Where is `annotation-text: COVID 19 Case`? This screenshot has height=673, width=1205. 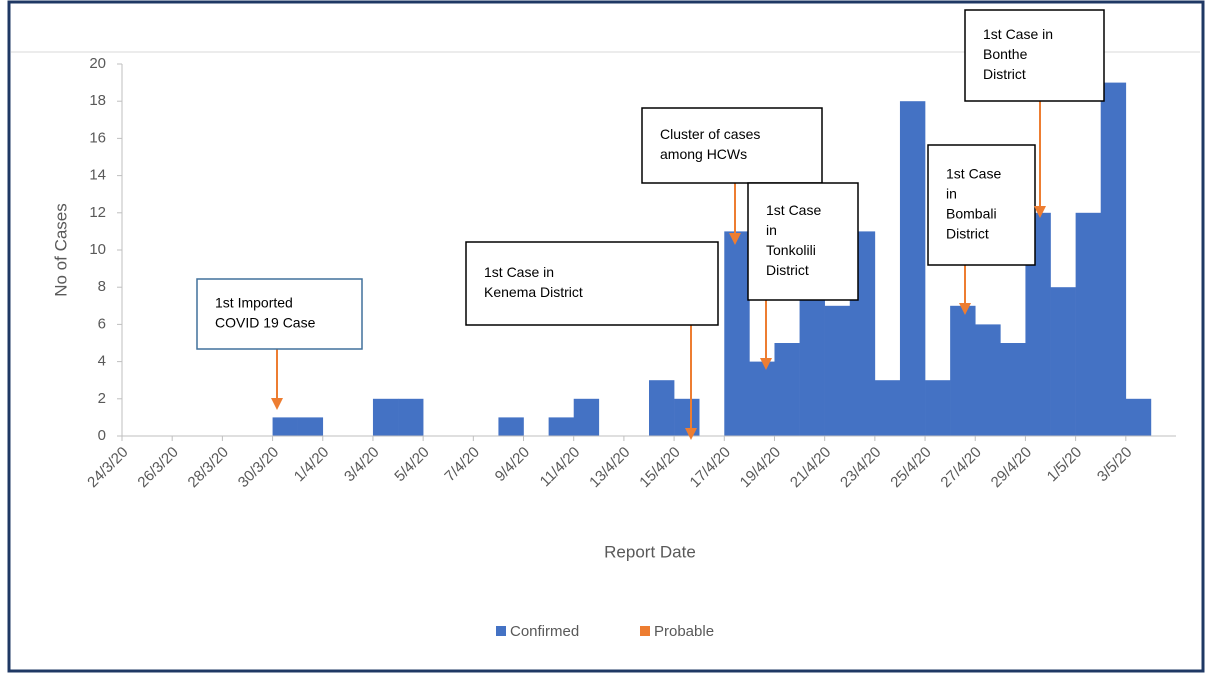
annotation-text: COVID 19 Case is located at coordinates (265, 323).